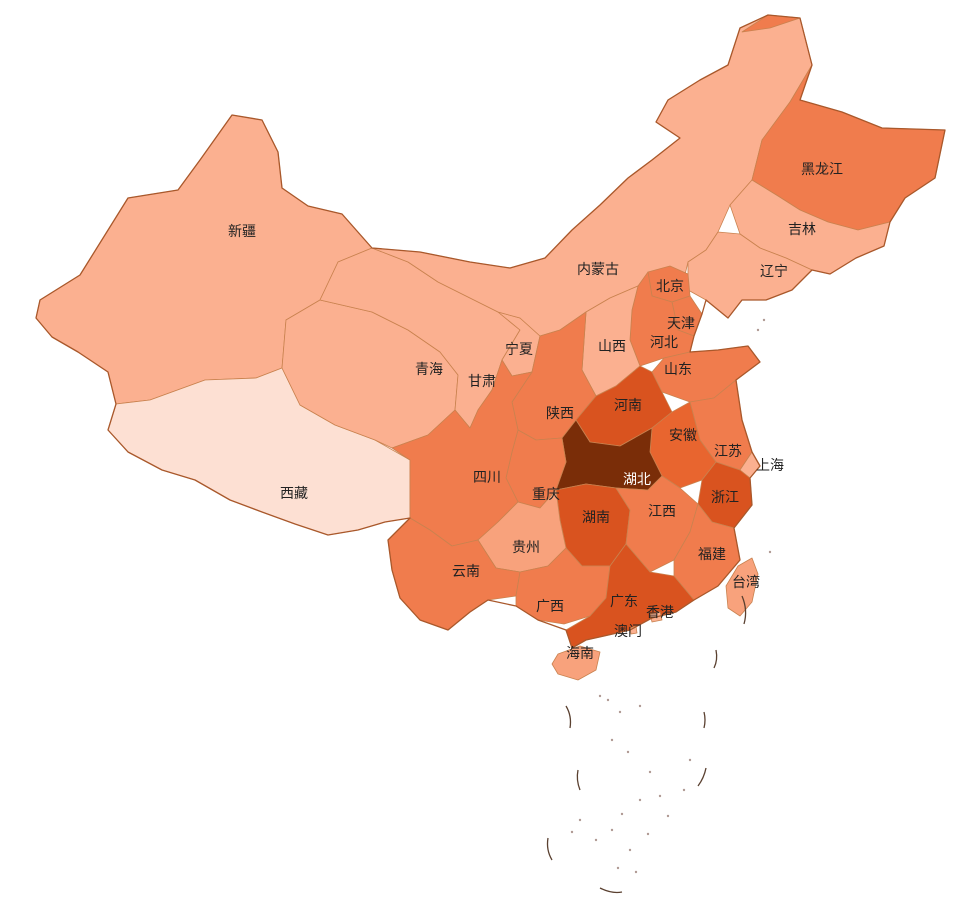  I want to click on label-tianjin: 天津, so click(681, 324).